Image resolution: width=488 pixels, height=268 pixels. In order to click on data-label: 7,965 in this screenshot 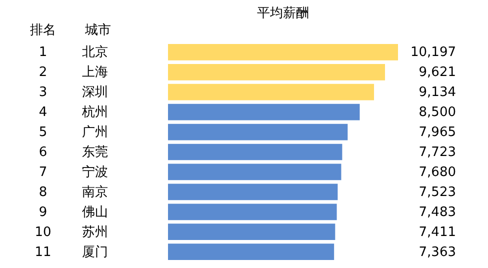, I will do `click(437, 132)`.